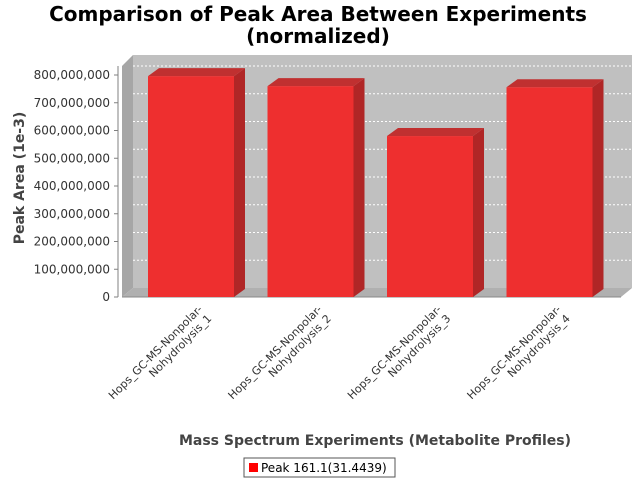 The height and width of the screenshot is (480, 640). Describe the element at coordinates (72, 103) in the screenshot. I see `y-tick-label: 700,000,000` at that location.